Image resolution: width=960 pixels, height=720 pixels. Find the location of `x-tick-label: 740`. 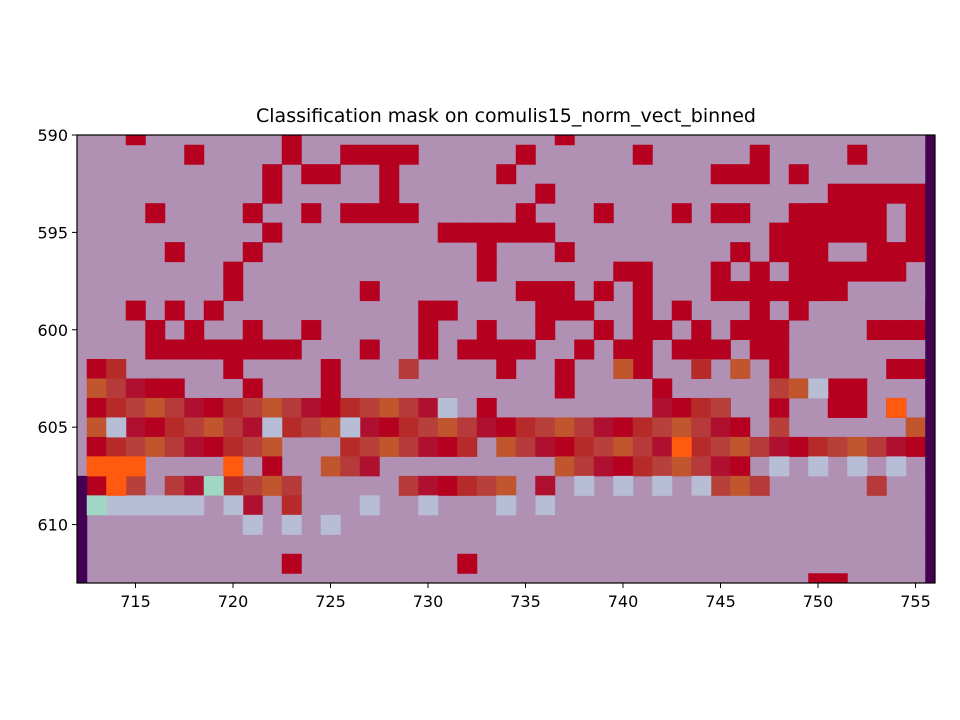

x-tick-label: 740 is located at coordinates (623, 601).